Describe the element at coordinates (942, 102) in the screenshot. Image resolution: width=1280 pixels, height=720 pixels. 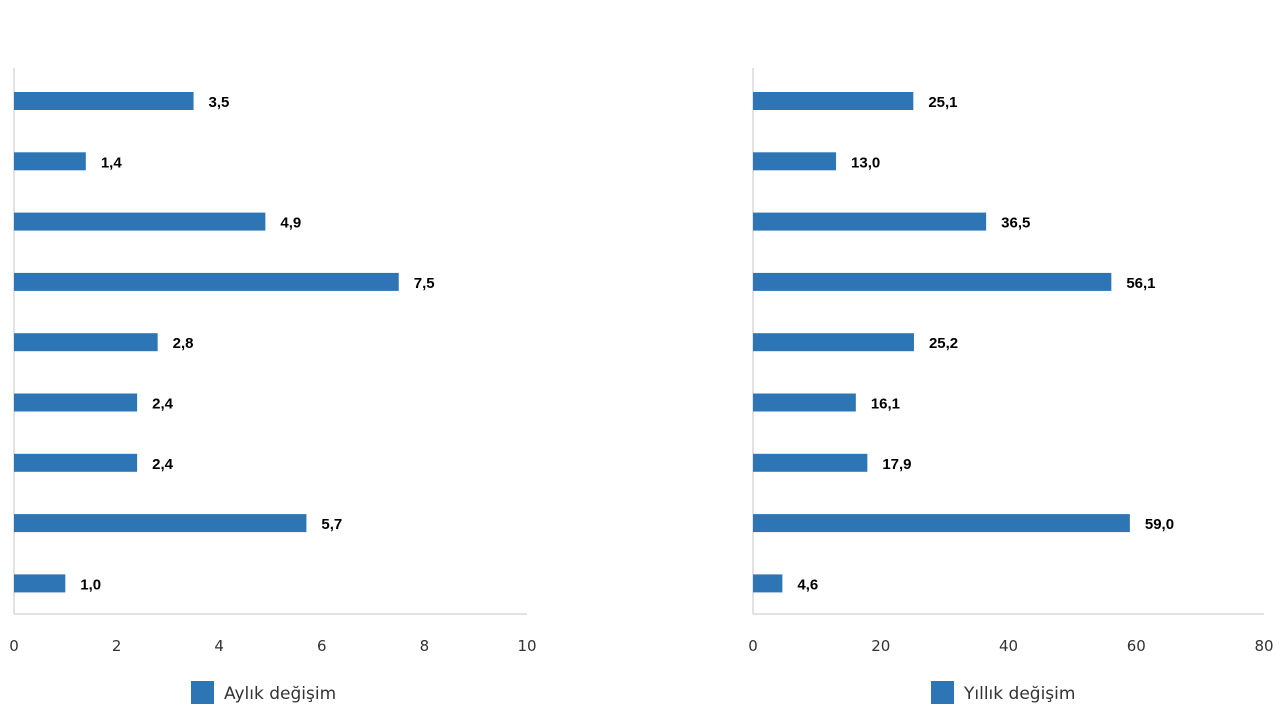
I see `data-label: 25,1` at that location.